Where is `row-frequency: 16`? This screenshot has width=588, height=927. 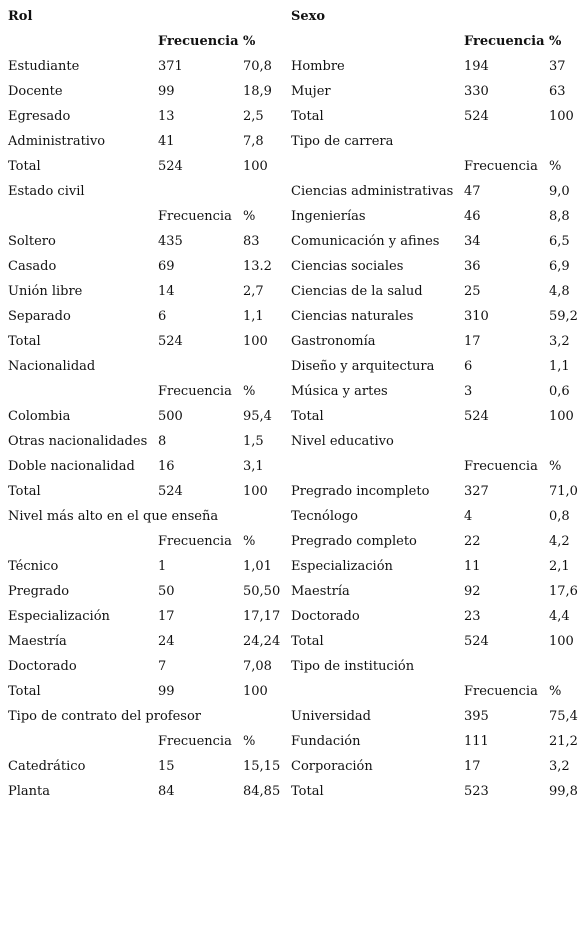 row-frequency: 16 is located at coordinates (166, 466).